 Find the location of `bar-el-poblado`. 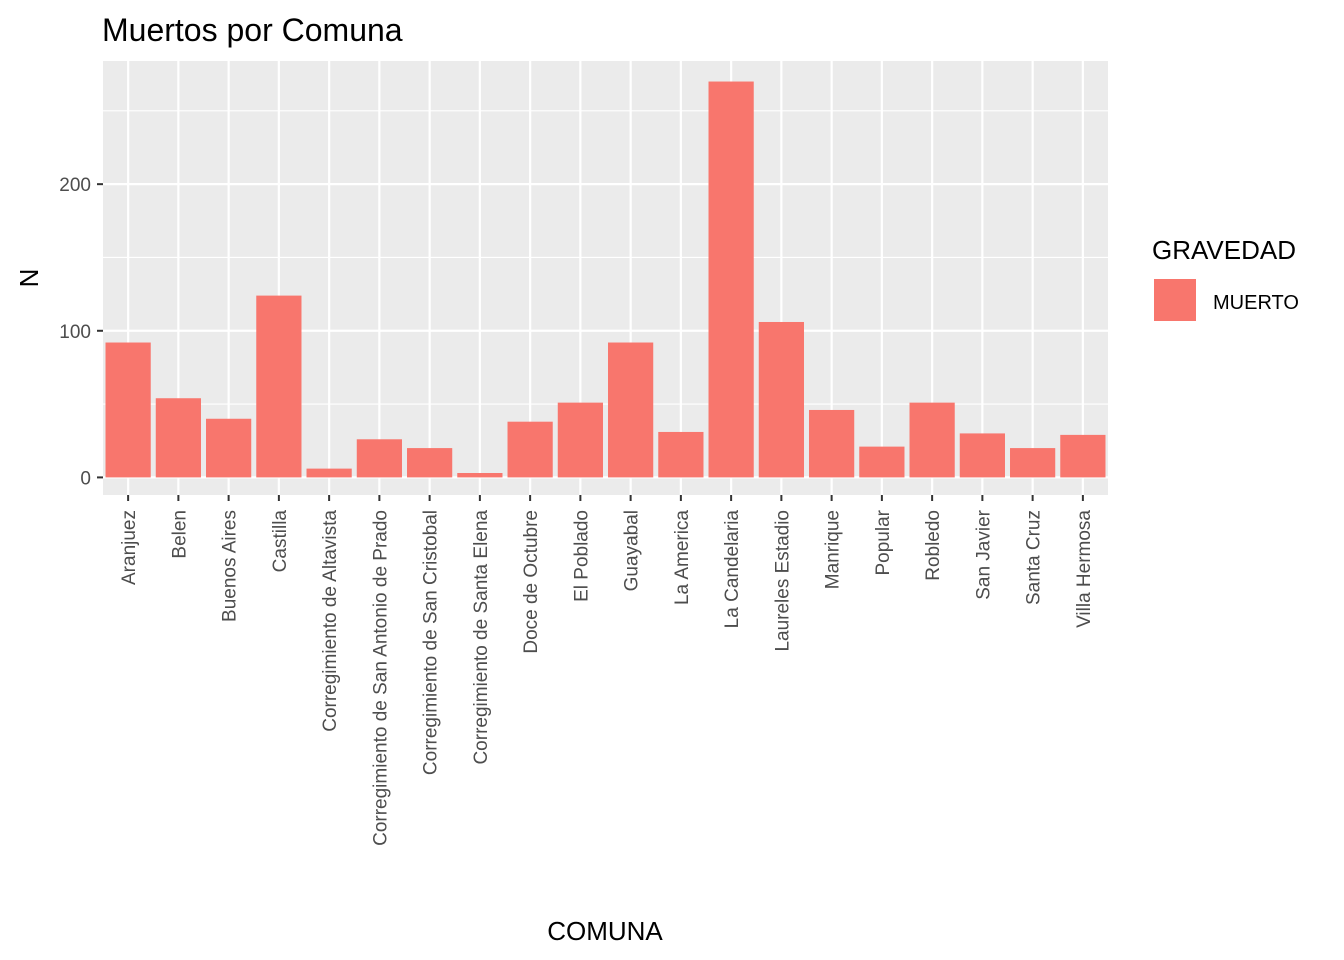

bar-el-poblado is located at coordinates (580, 440).